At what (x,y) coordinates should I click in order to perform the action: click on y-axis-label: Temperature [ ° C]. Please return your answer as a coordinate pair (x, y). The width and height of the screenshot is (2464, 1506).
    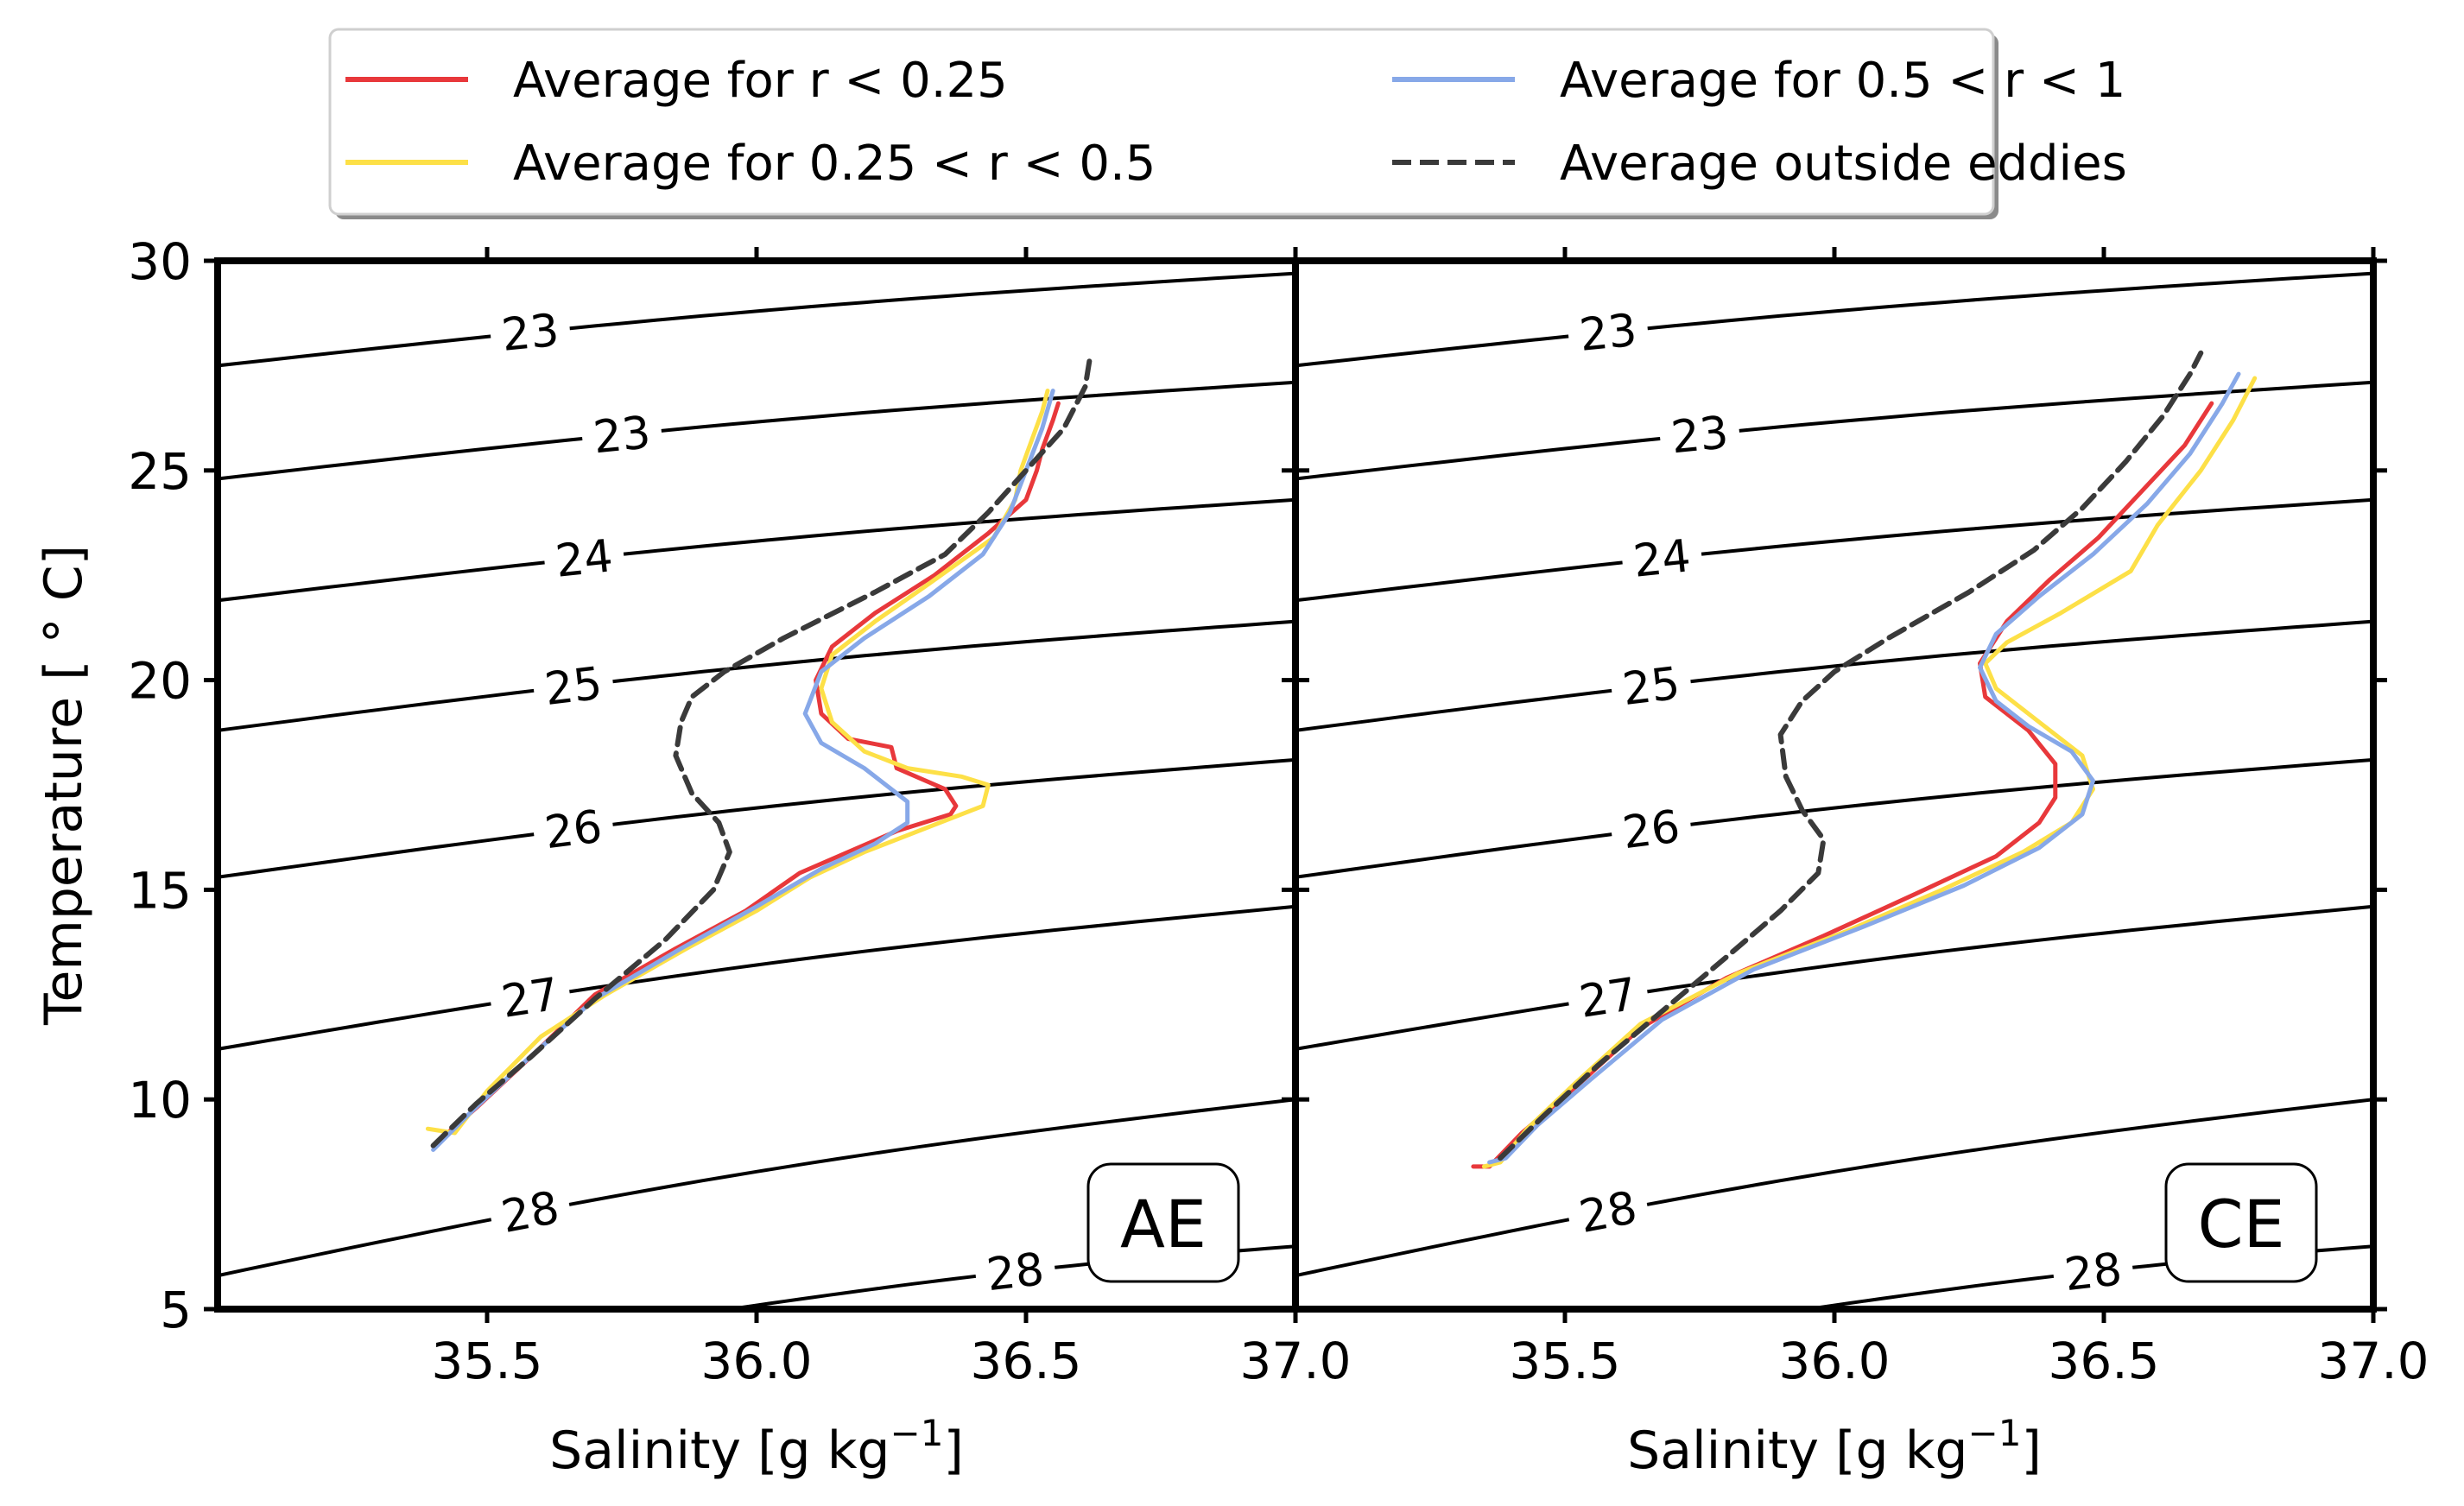
    Looking at the image, I should click on (64, 786).